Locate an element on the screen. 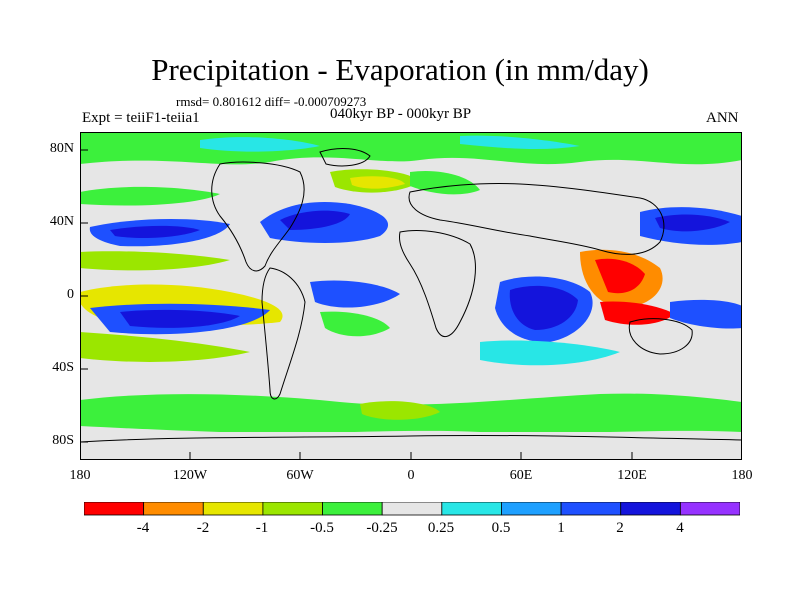  colorbar-label: 1 is located at coordinates (561, 528).